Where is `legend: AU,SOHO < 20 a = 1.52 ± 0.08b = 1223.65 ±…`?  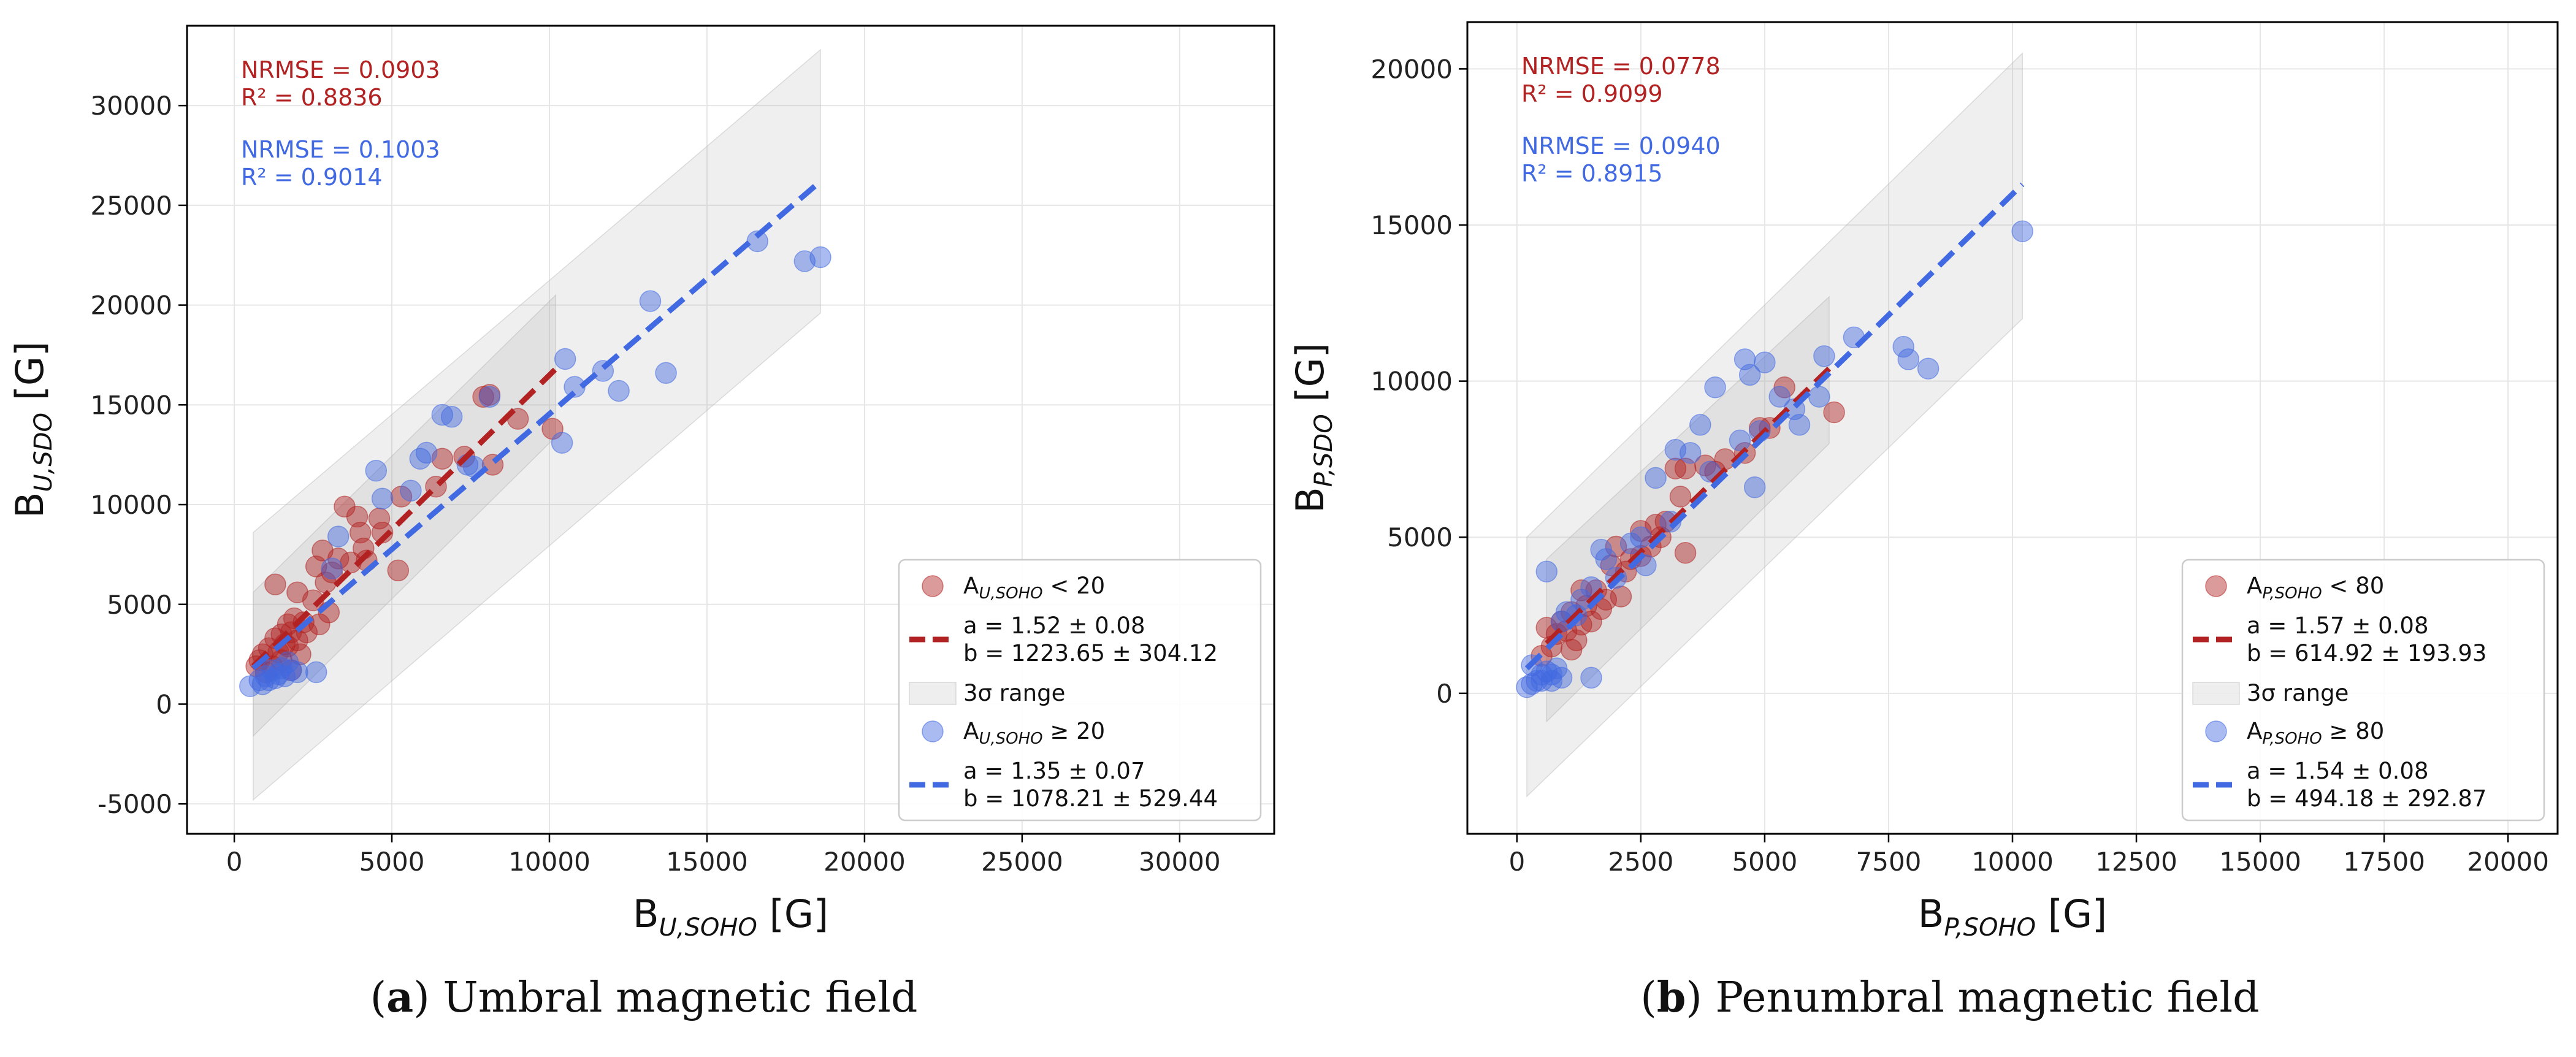
legend: AU,SOHO < 20 a = 1.52 ± 0.08b = 1223.65 ±… is located at coordinates (1080, 690).